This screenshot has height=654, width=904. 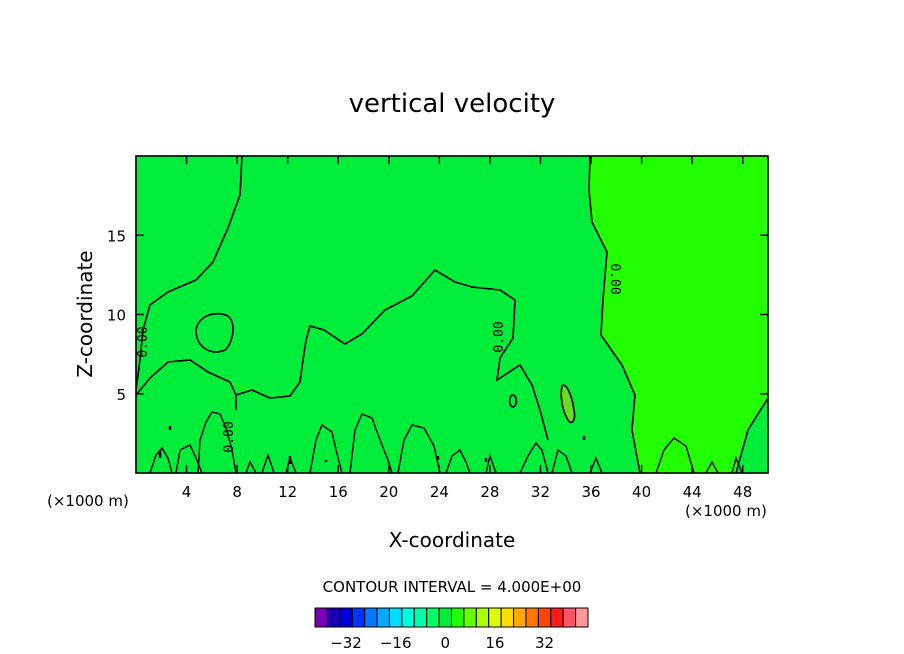 What do you see at coordinates (513, 401) in the screenshot?
I see `contour-line-small-loop` at bounding box center [513, 401].